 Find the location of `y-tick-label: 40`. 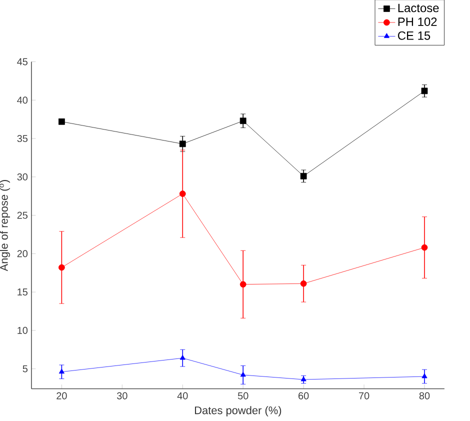

y-tick-label: 40 is located at coordinates (22, 100).